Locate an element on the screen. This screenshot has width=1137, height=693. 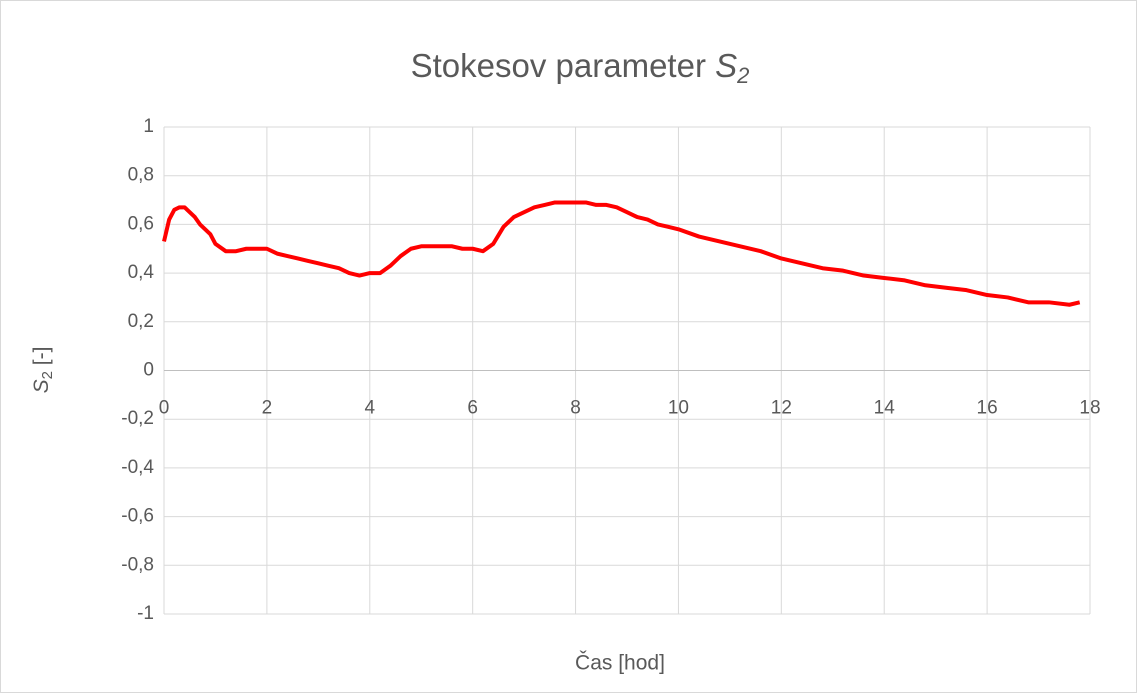
x-tick-label: 10 is located at coordinates (678, 408).